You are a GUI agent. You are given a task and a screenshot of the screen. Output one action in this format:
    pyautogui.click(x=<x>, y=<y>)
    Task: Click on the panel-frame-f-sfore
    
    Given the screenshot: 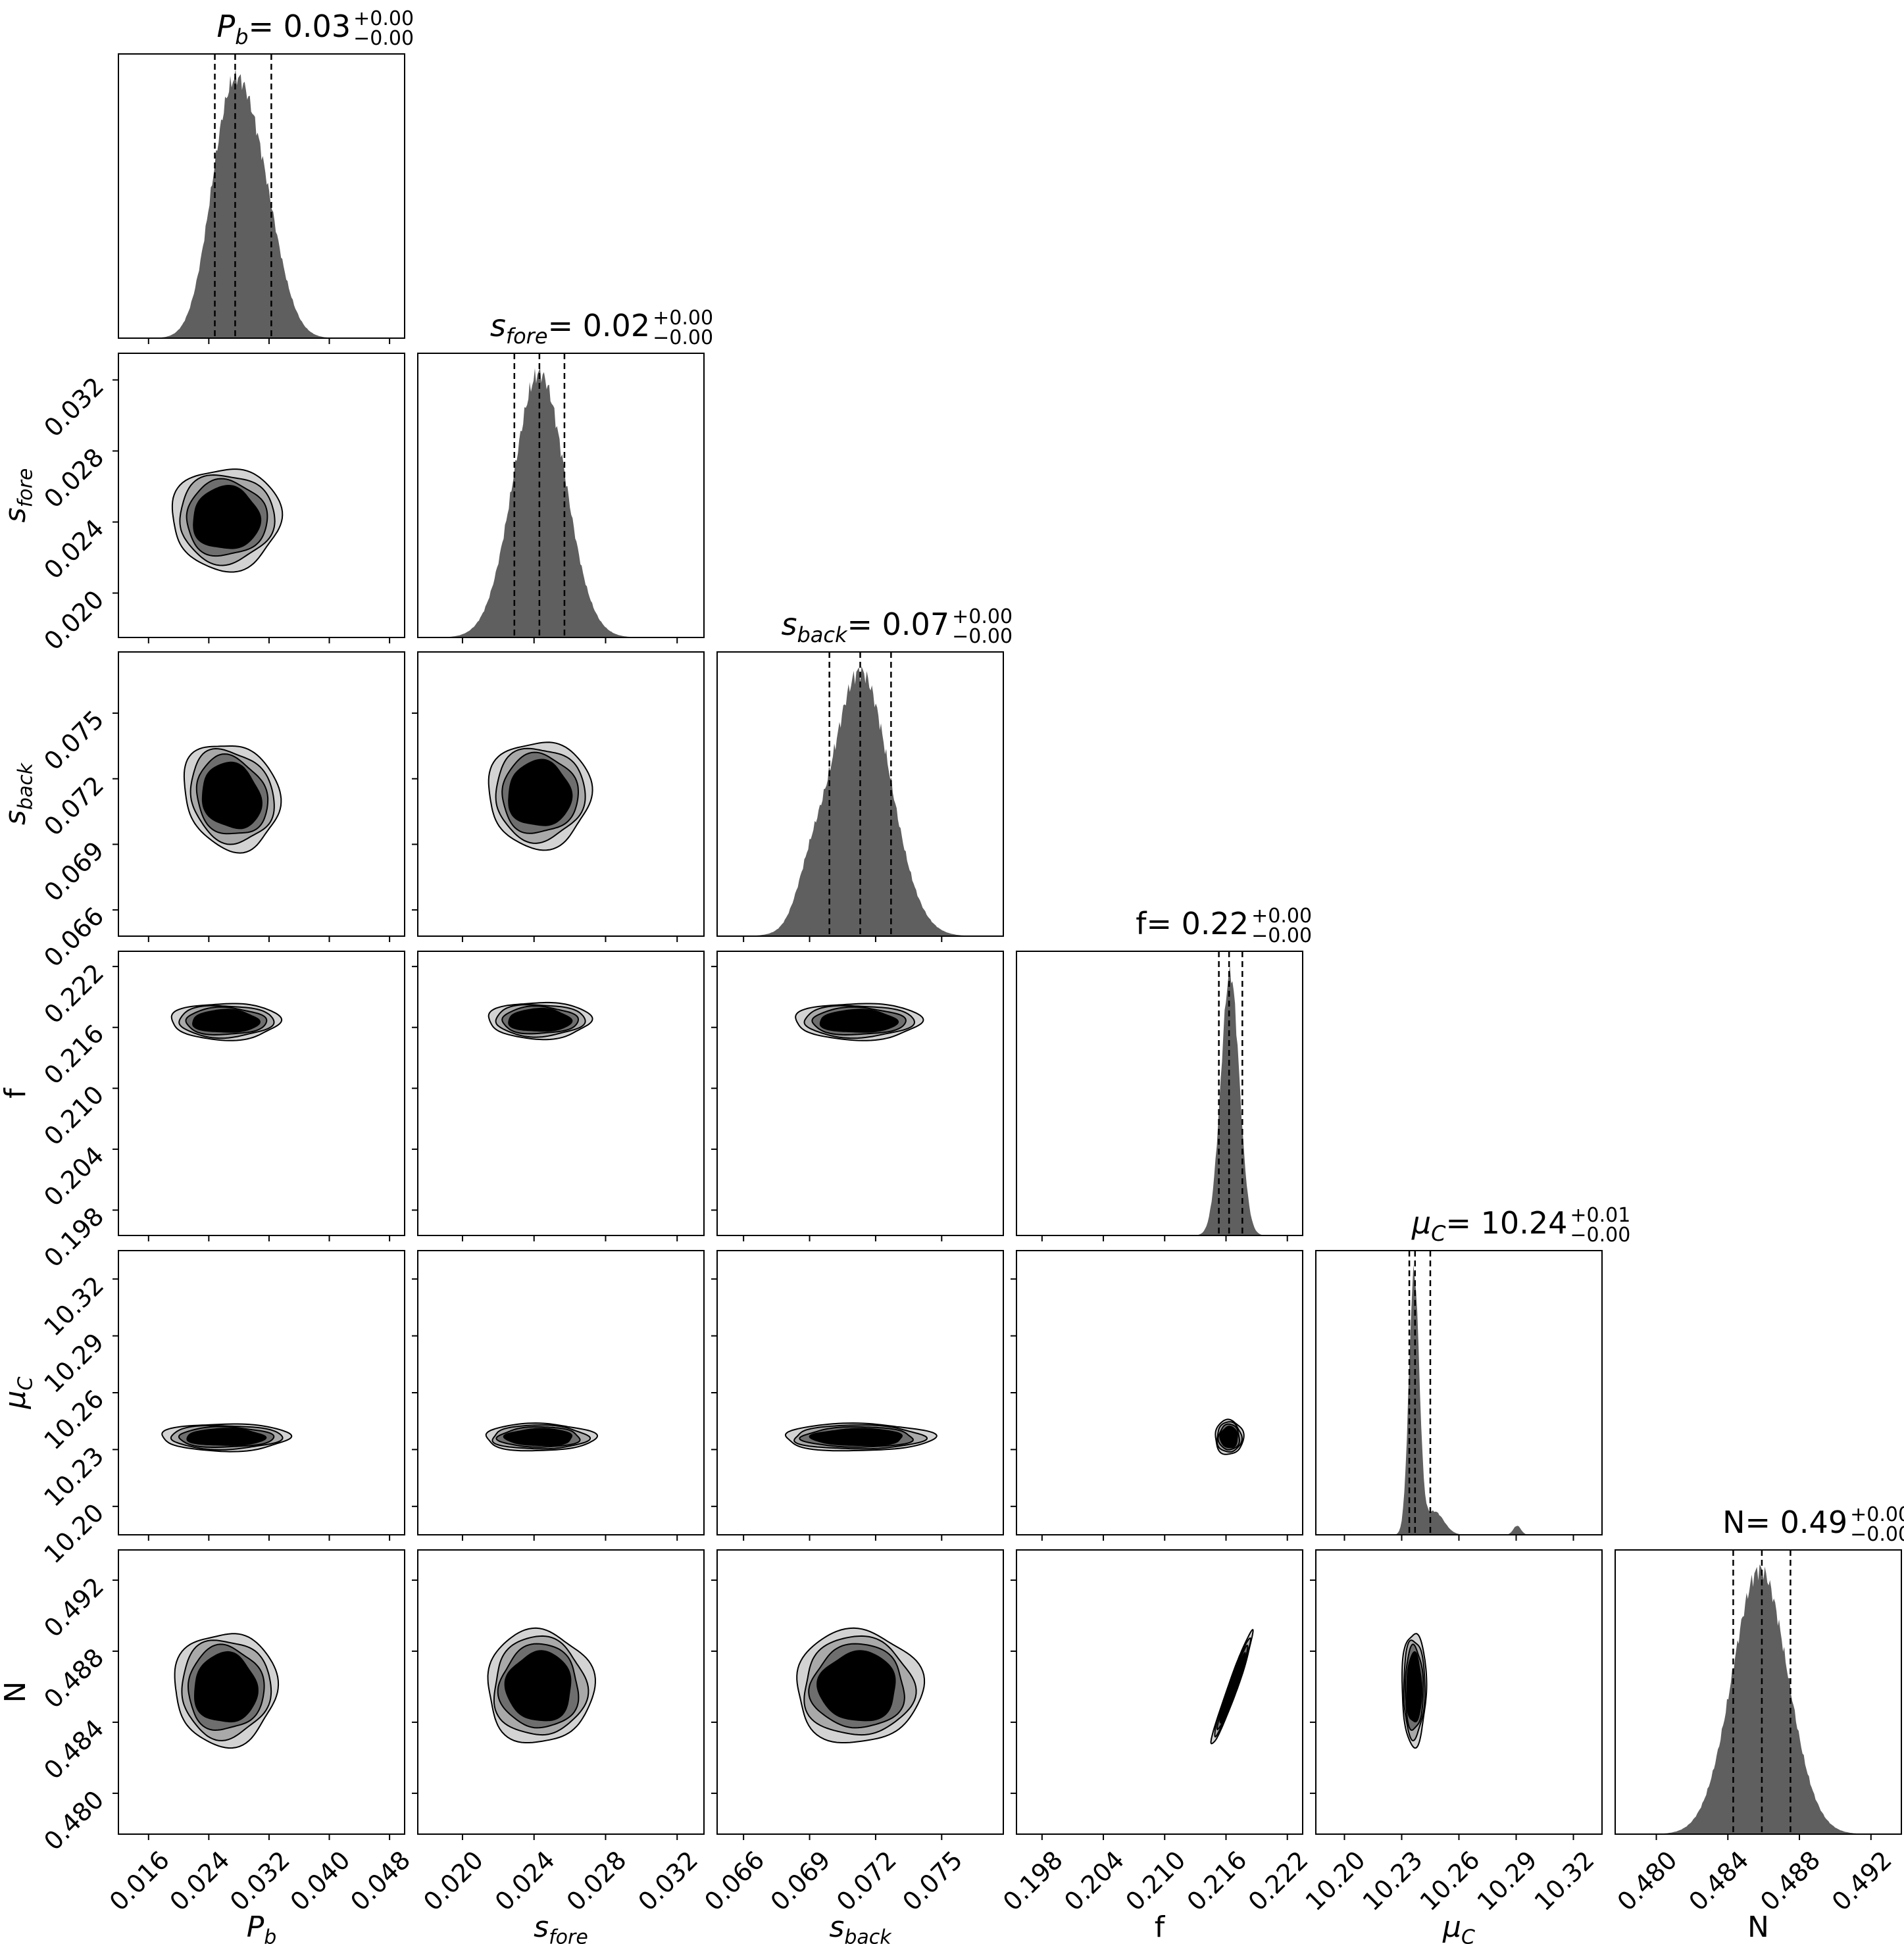 What is the action you would take?
    pyautogui.click(x=561, y=1093)
    